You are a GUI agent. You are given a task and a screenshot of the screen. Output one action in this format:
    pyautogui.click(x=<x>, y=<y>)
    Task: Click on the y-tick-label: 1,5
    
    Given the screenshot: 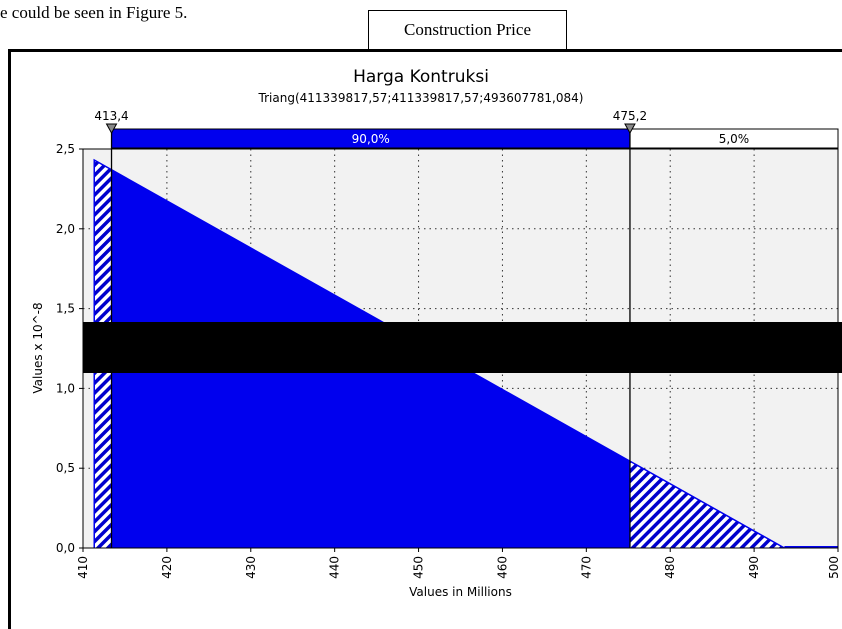 What is the action you would take?
    pyautogui.click(x=65, y=309)
    